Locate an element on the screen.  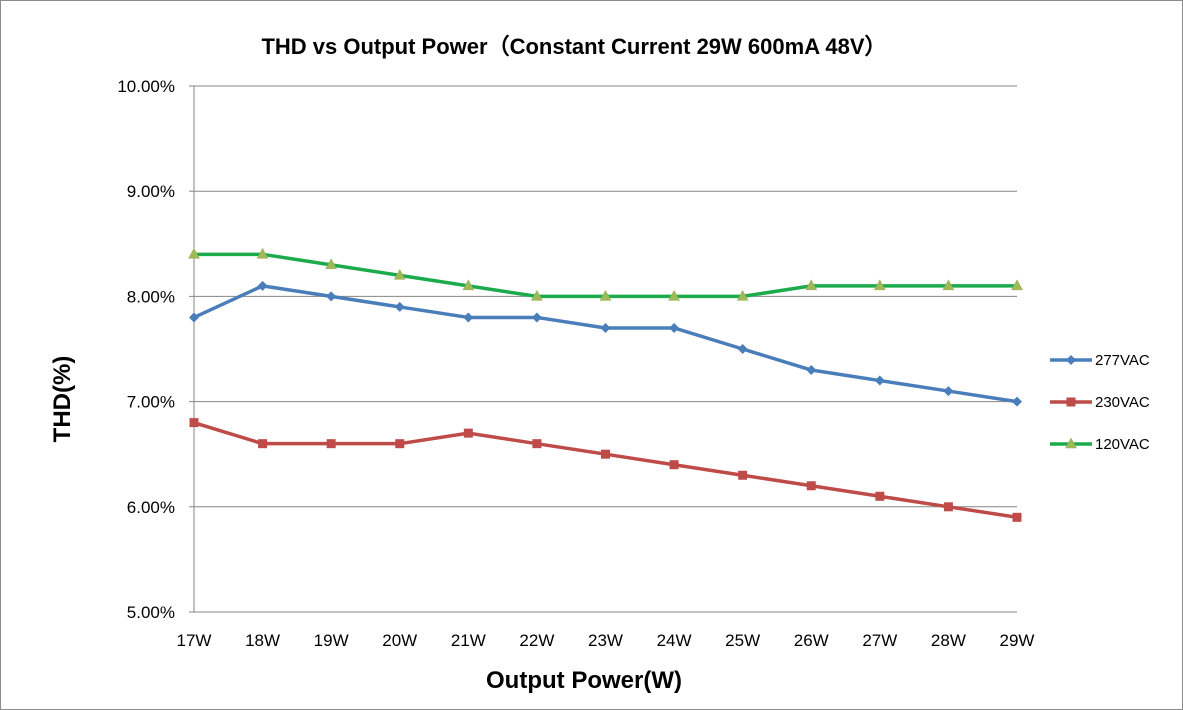
x-tick-label: 19W is located at coordinates (331, 640).